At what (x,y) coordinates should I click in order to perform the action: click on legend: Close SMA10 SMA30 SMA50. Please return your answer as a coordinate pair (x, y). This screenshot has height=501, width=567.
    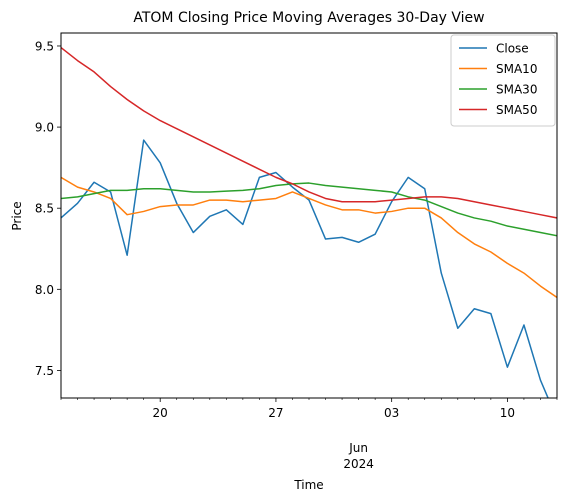
    Looking at the image, I should click on (503, 80).